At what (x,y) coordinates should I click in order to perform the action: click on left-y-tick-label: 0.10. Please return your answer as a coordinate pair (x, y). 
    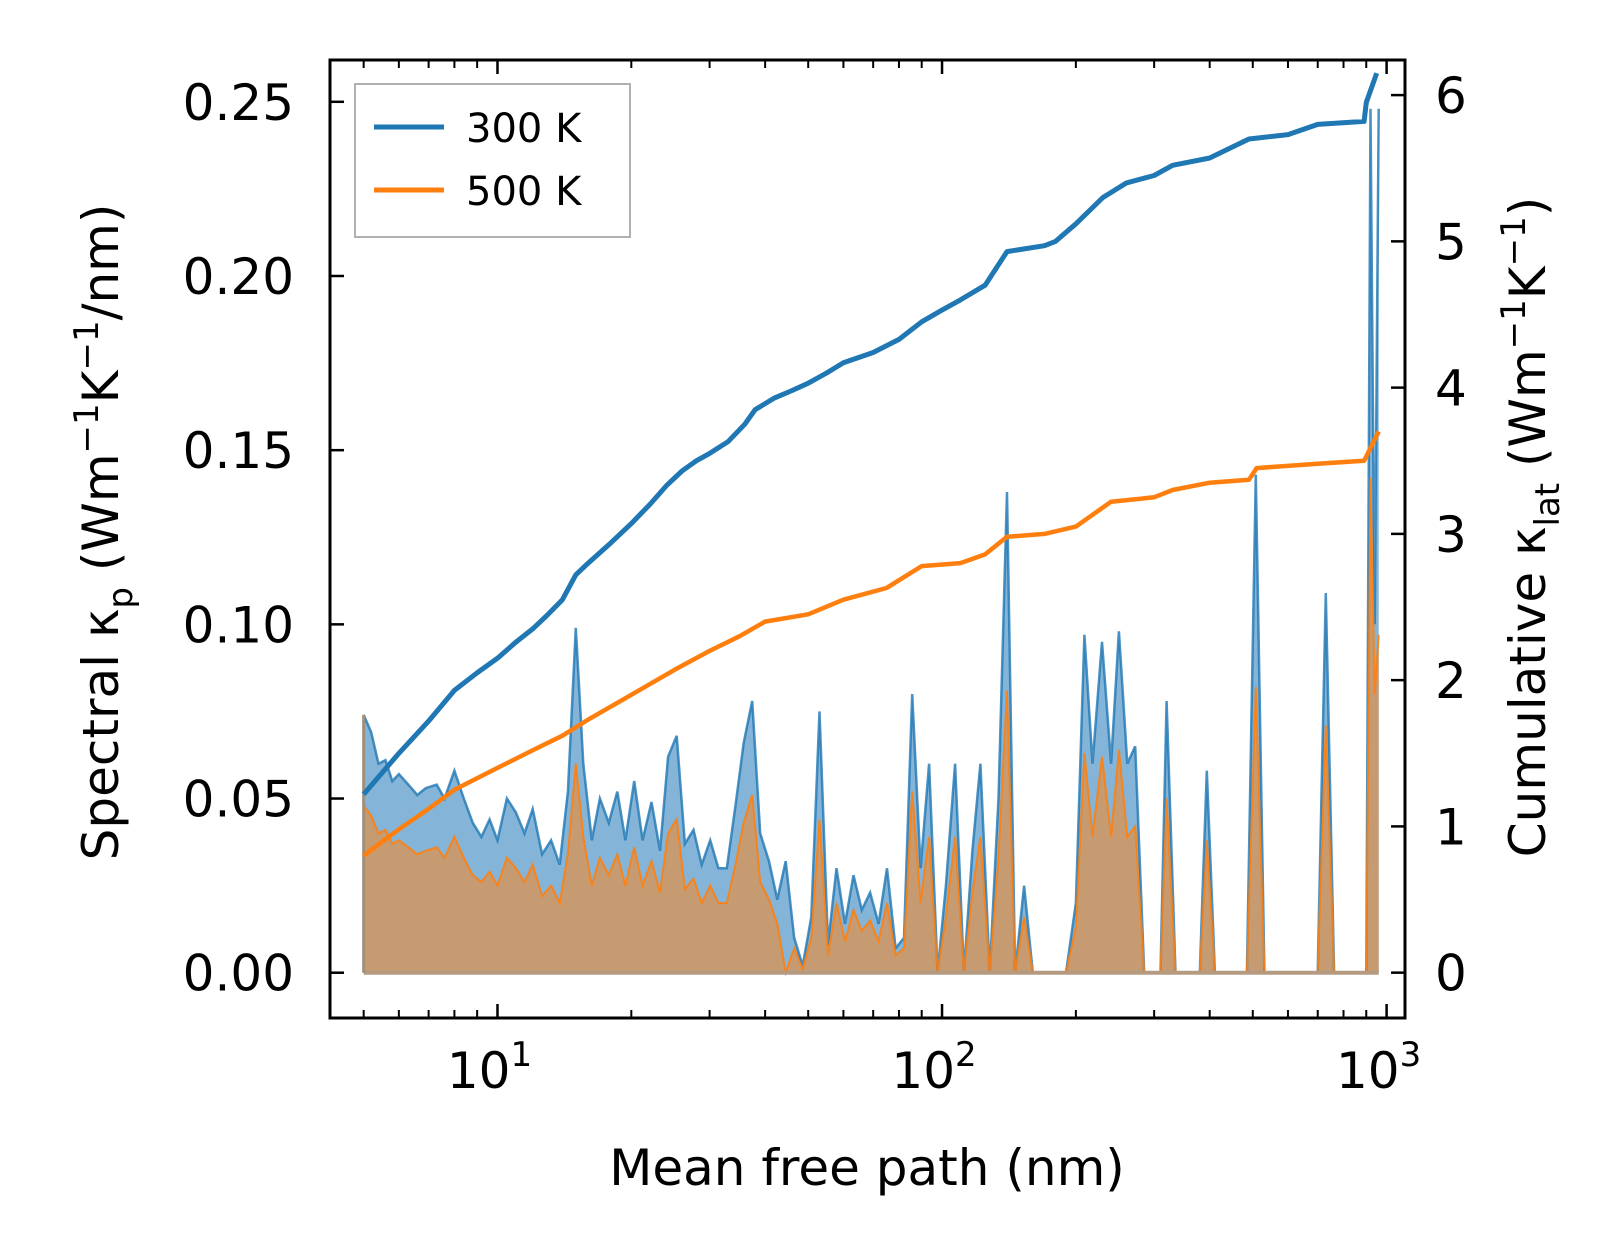
    Looking at the image, I should click on (238, 625).